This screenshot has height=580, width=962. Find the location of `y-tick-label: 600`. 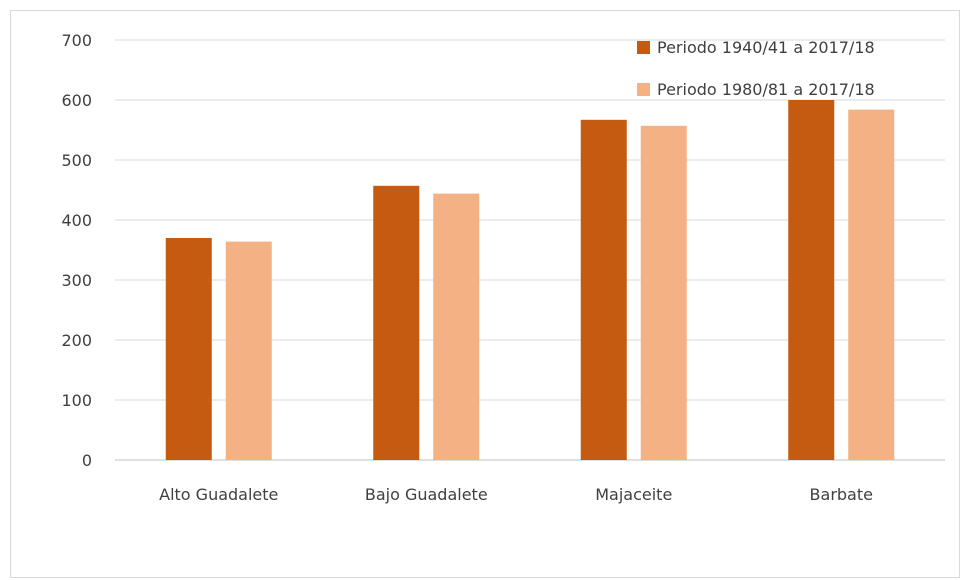

y-tick-label: 600 is located at coordinates (76, 100).